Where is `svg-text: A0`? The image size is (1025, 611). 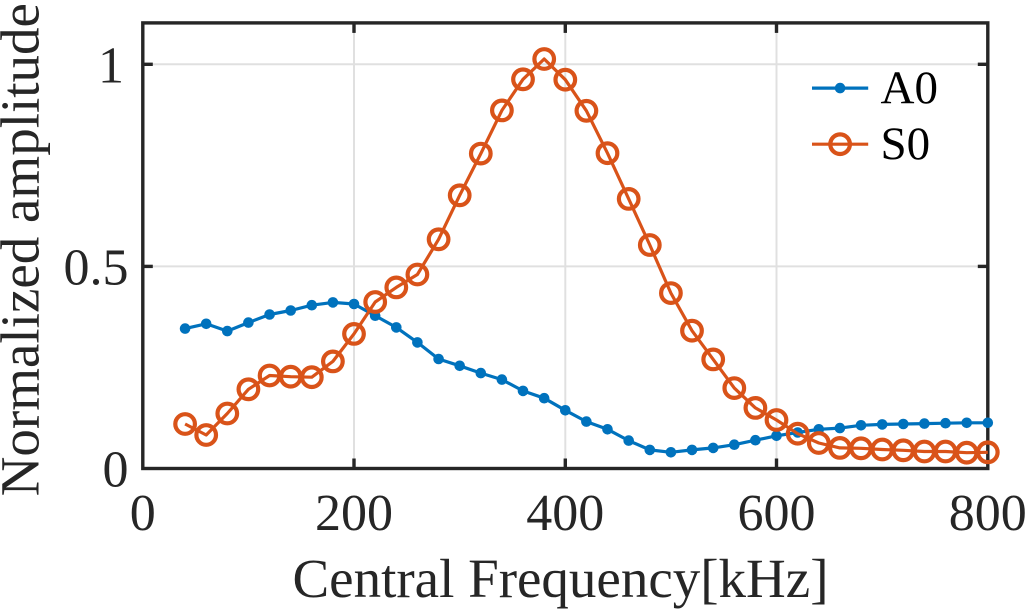 svg-text: A0 is located at coordinates (909, 88).